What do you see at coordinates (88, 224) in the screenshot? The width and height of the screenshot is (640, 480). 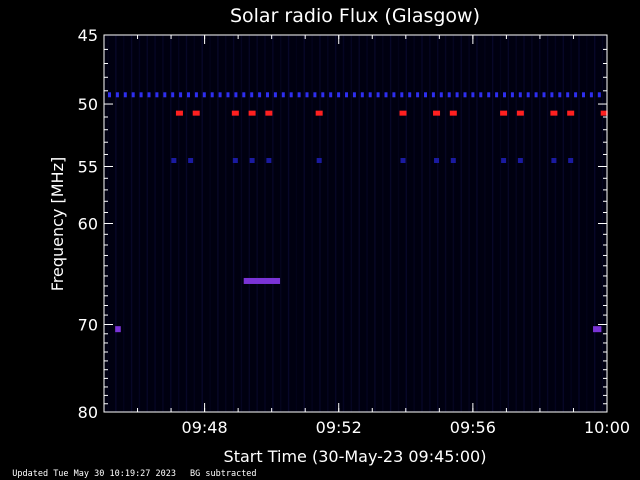 I see `y-tick-label: 60` at bounding box center [88, 224].